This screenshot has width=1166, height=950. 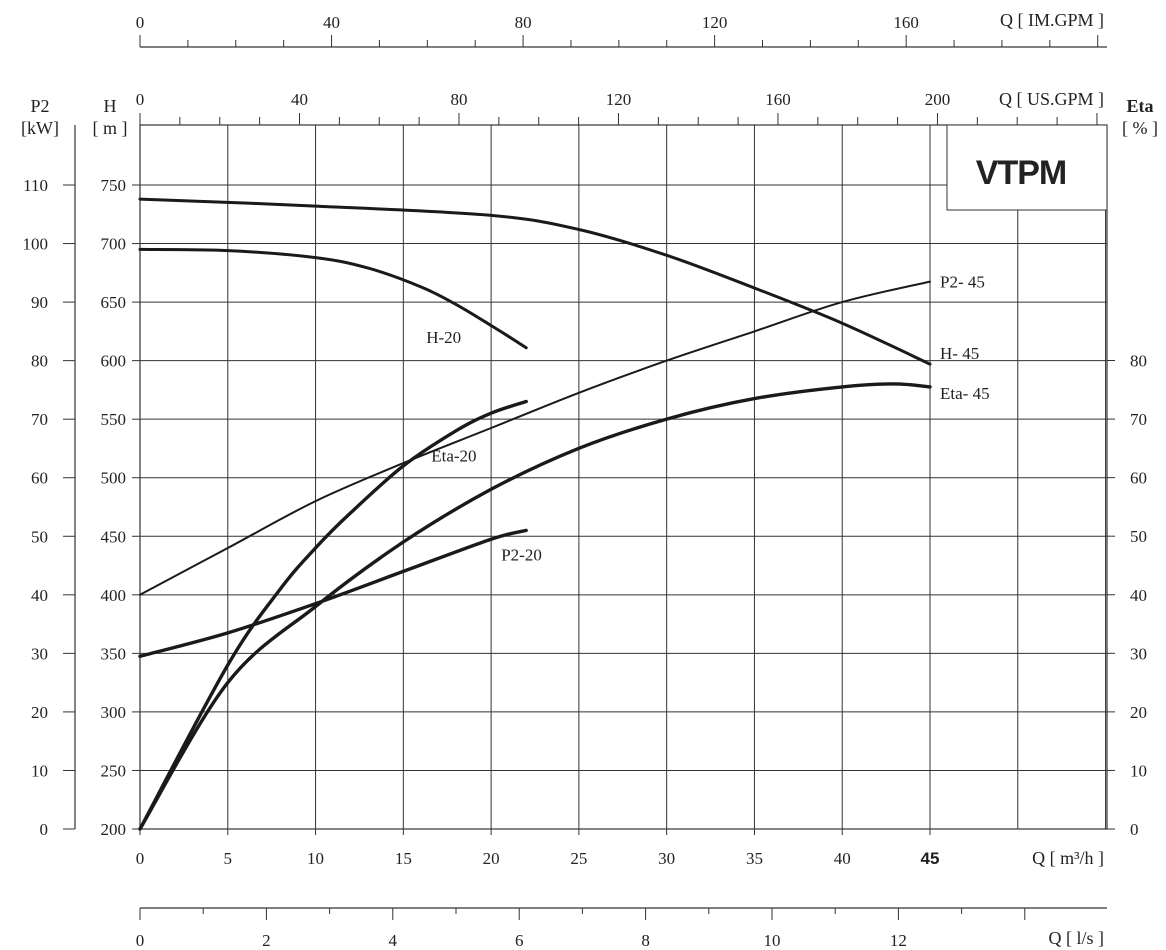 I want to click on p2-tick-label: 90, so click(x=39, y=302).